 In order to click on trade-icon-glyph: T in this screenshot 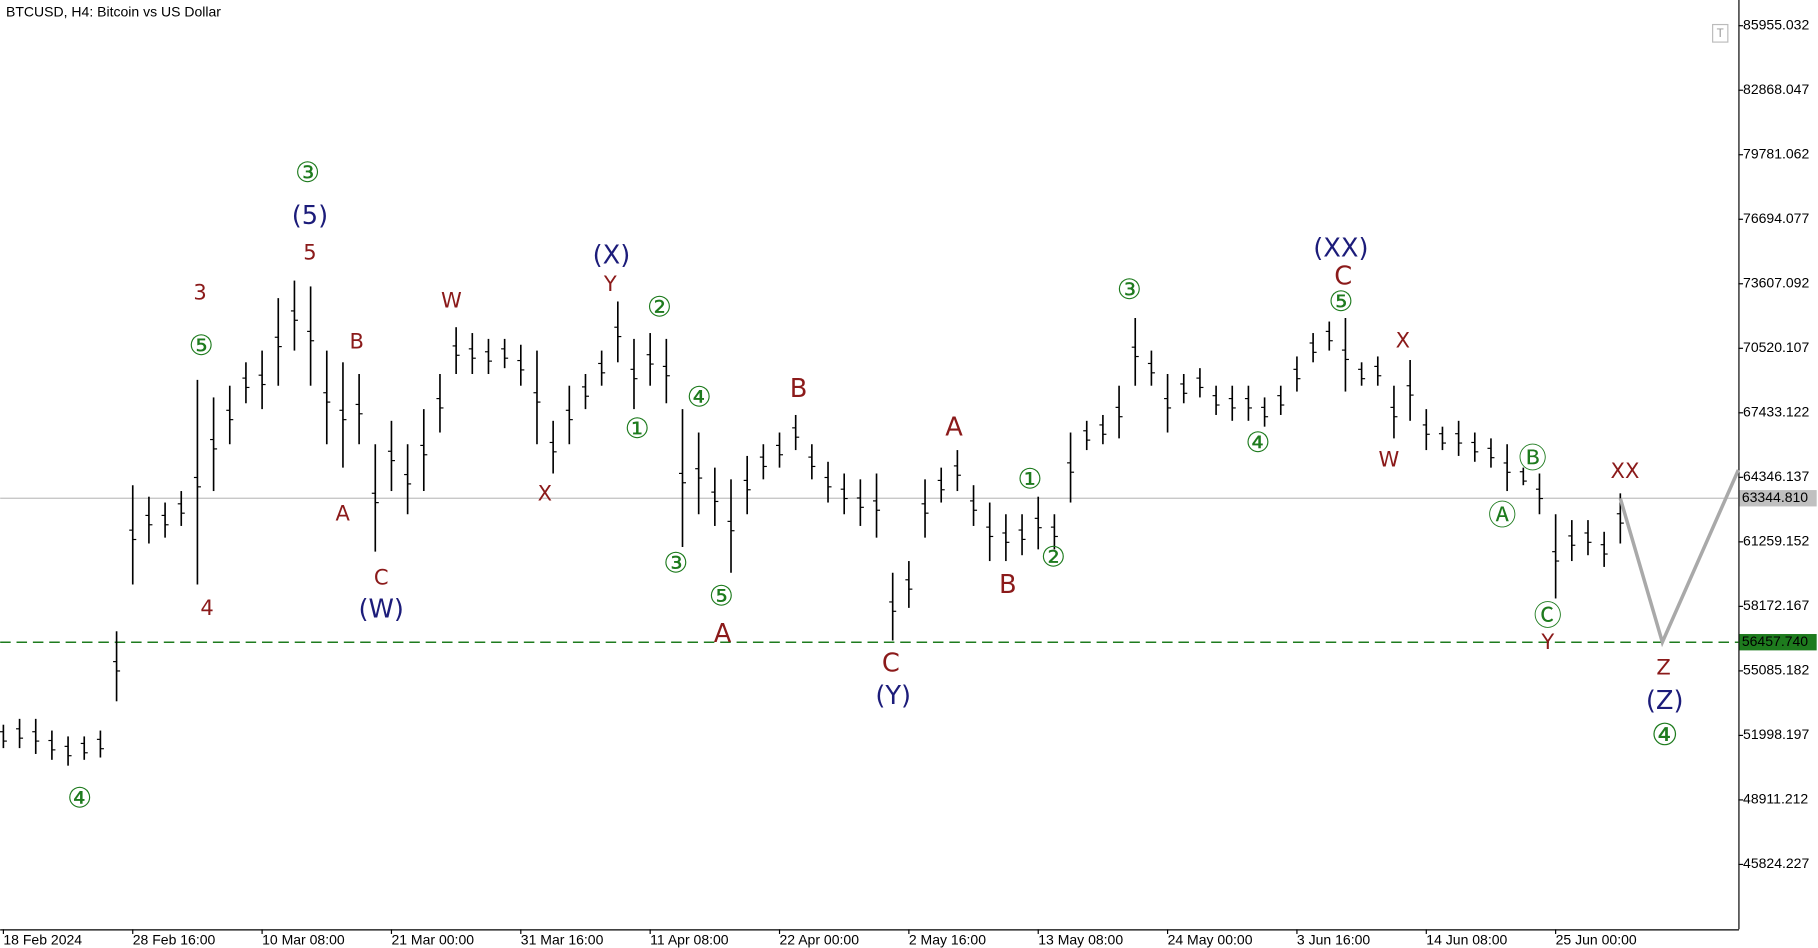, I will do `click(1720, 33)`.